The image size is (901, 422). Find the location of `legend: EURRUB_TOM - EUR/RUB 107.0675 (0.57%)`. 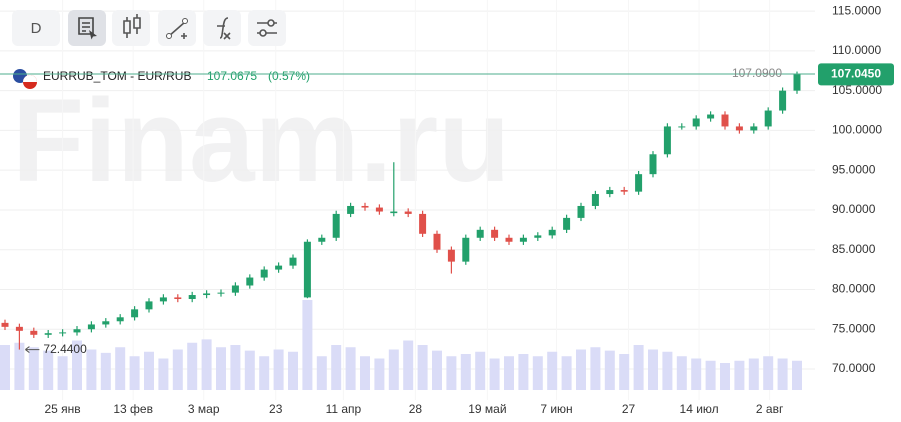

legend: EURRUB_TOM - EUR/RUB 107.0675 (0.57%) is located at coordinates (161, 79).